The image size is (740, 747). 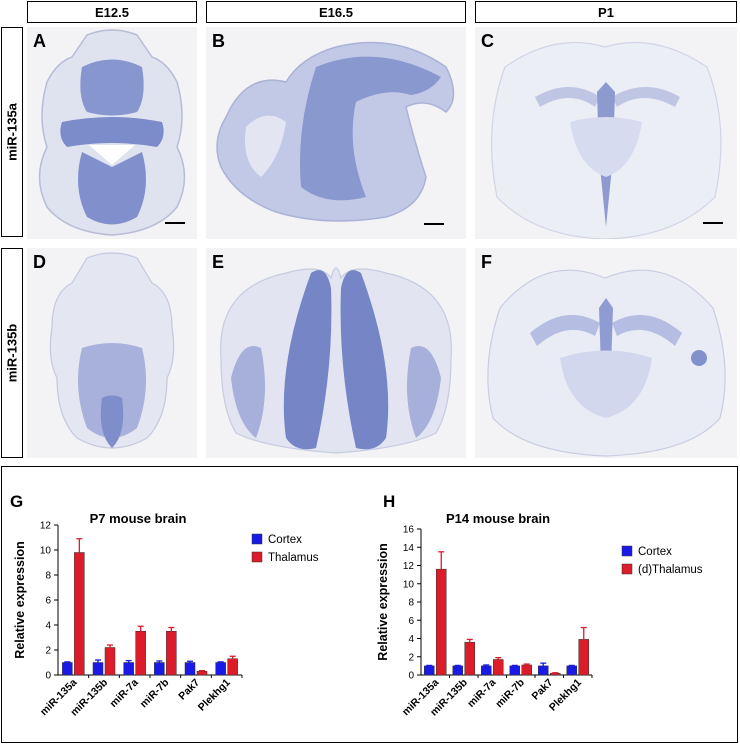 I want to click on micrograph-panel-d: D, so click(x=112, y=353).